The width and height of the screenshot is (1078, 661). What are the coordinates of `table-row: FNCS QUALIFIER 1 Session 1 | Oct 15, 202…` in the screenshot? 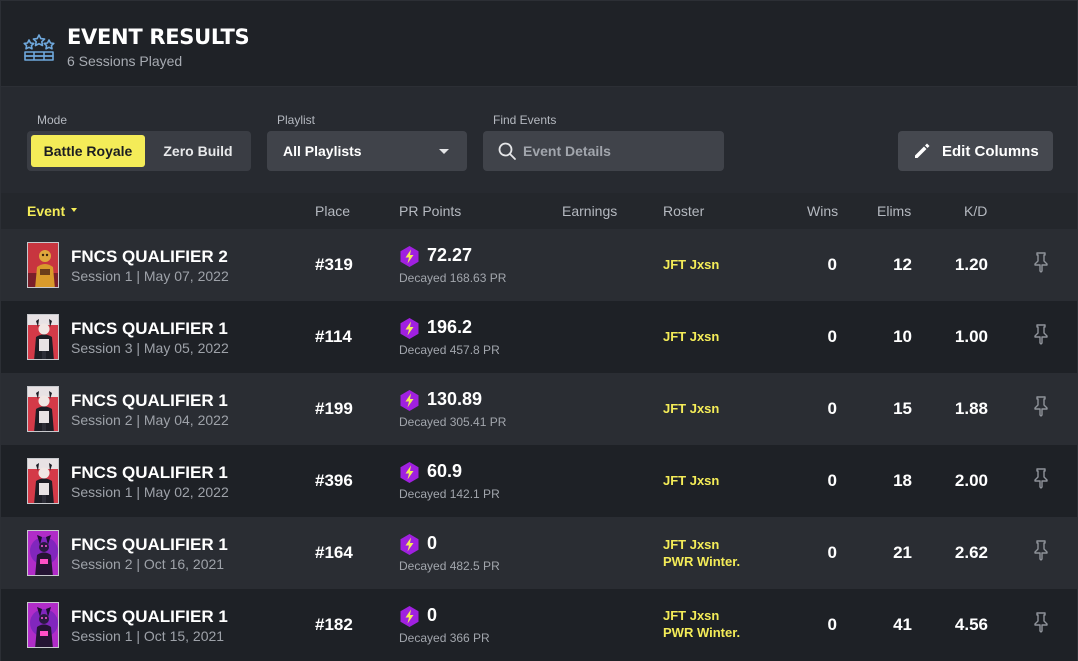 It's located at (539, 625).